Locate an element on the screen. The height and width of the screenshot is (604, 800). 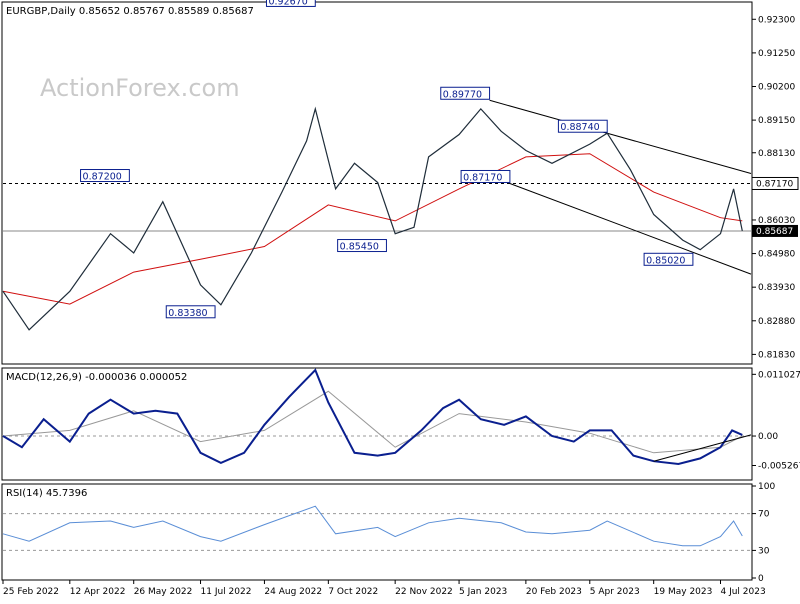
rsi-y-tick-label-3: 0 is located at coordinates (761, 579).